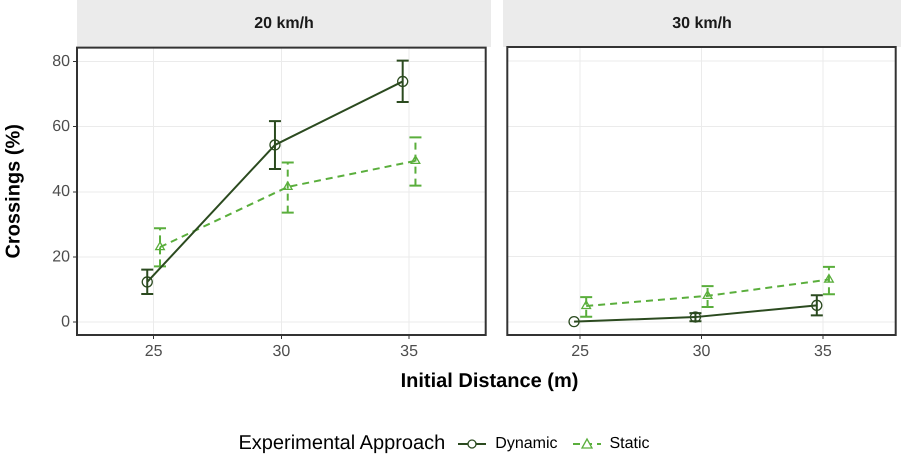 The width and height of the screenshot is (902, 461). I want to click on y-tick-label: 60, so click(61, 127).